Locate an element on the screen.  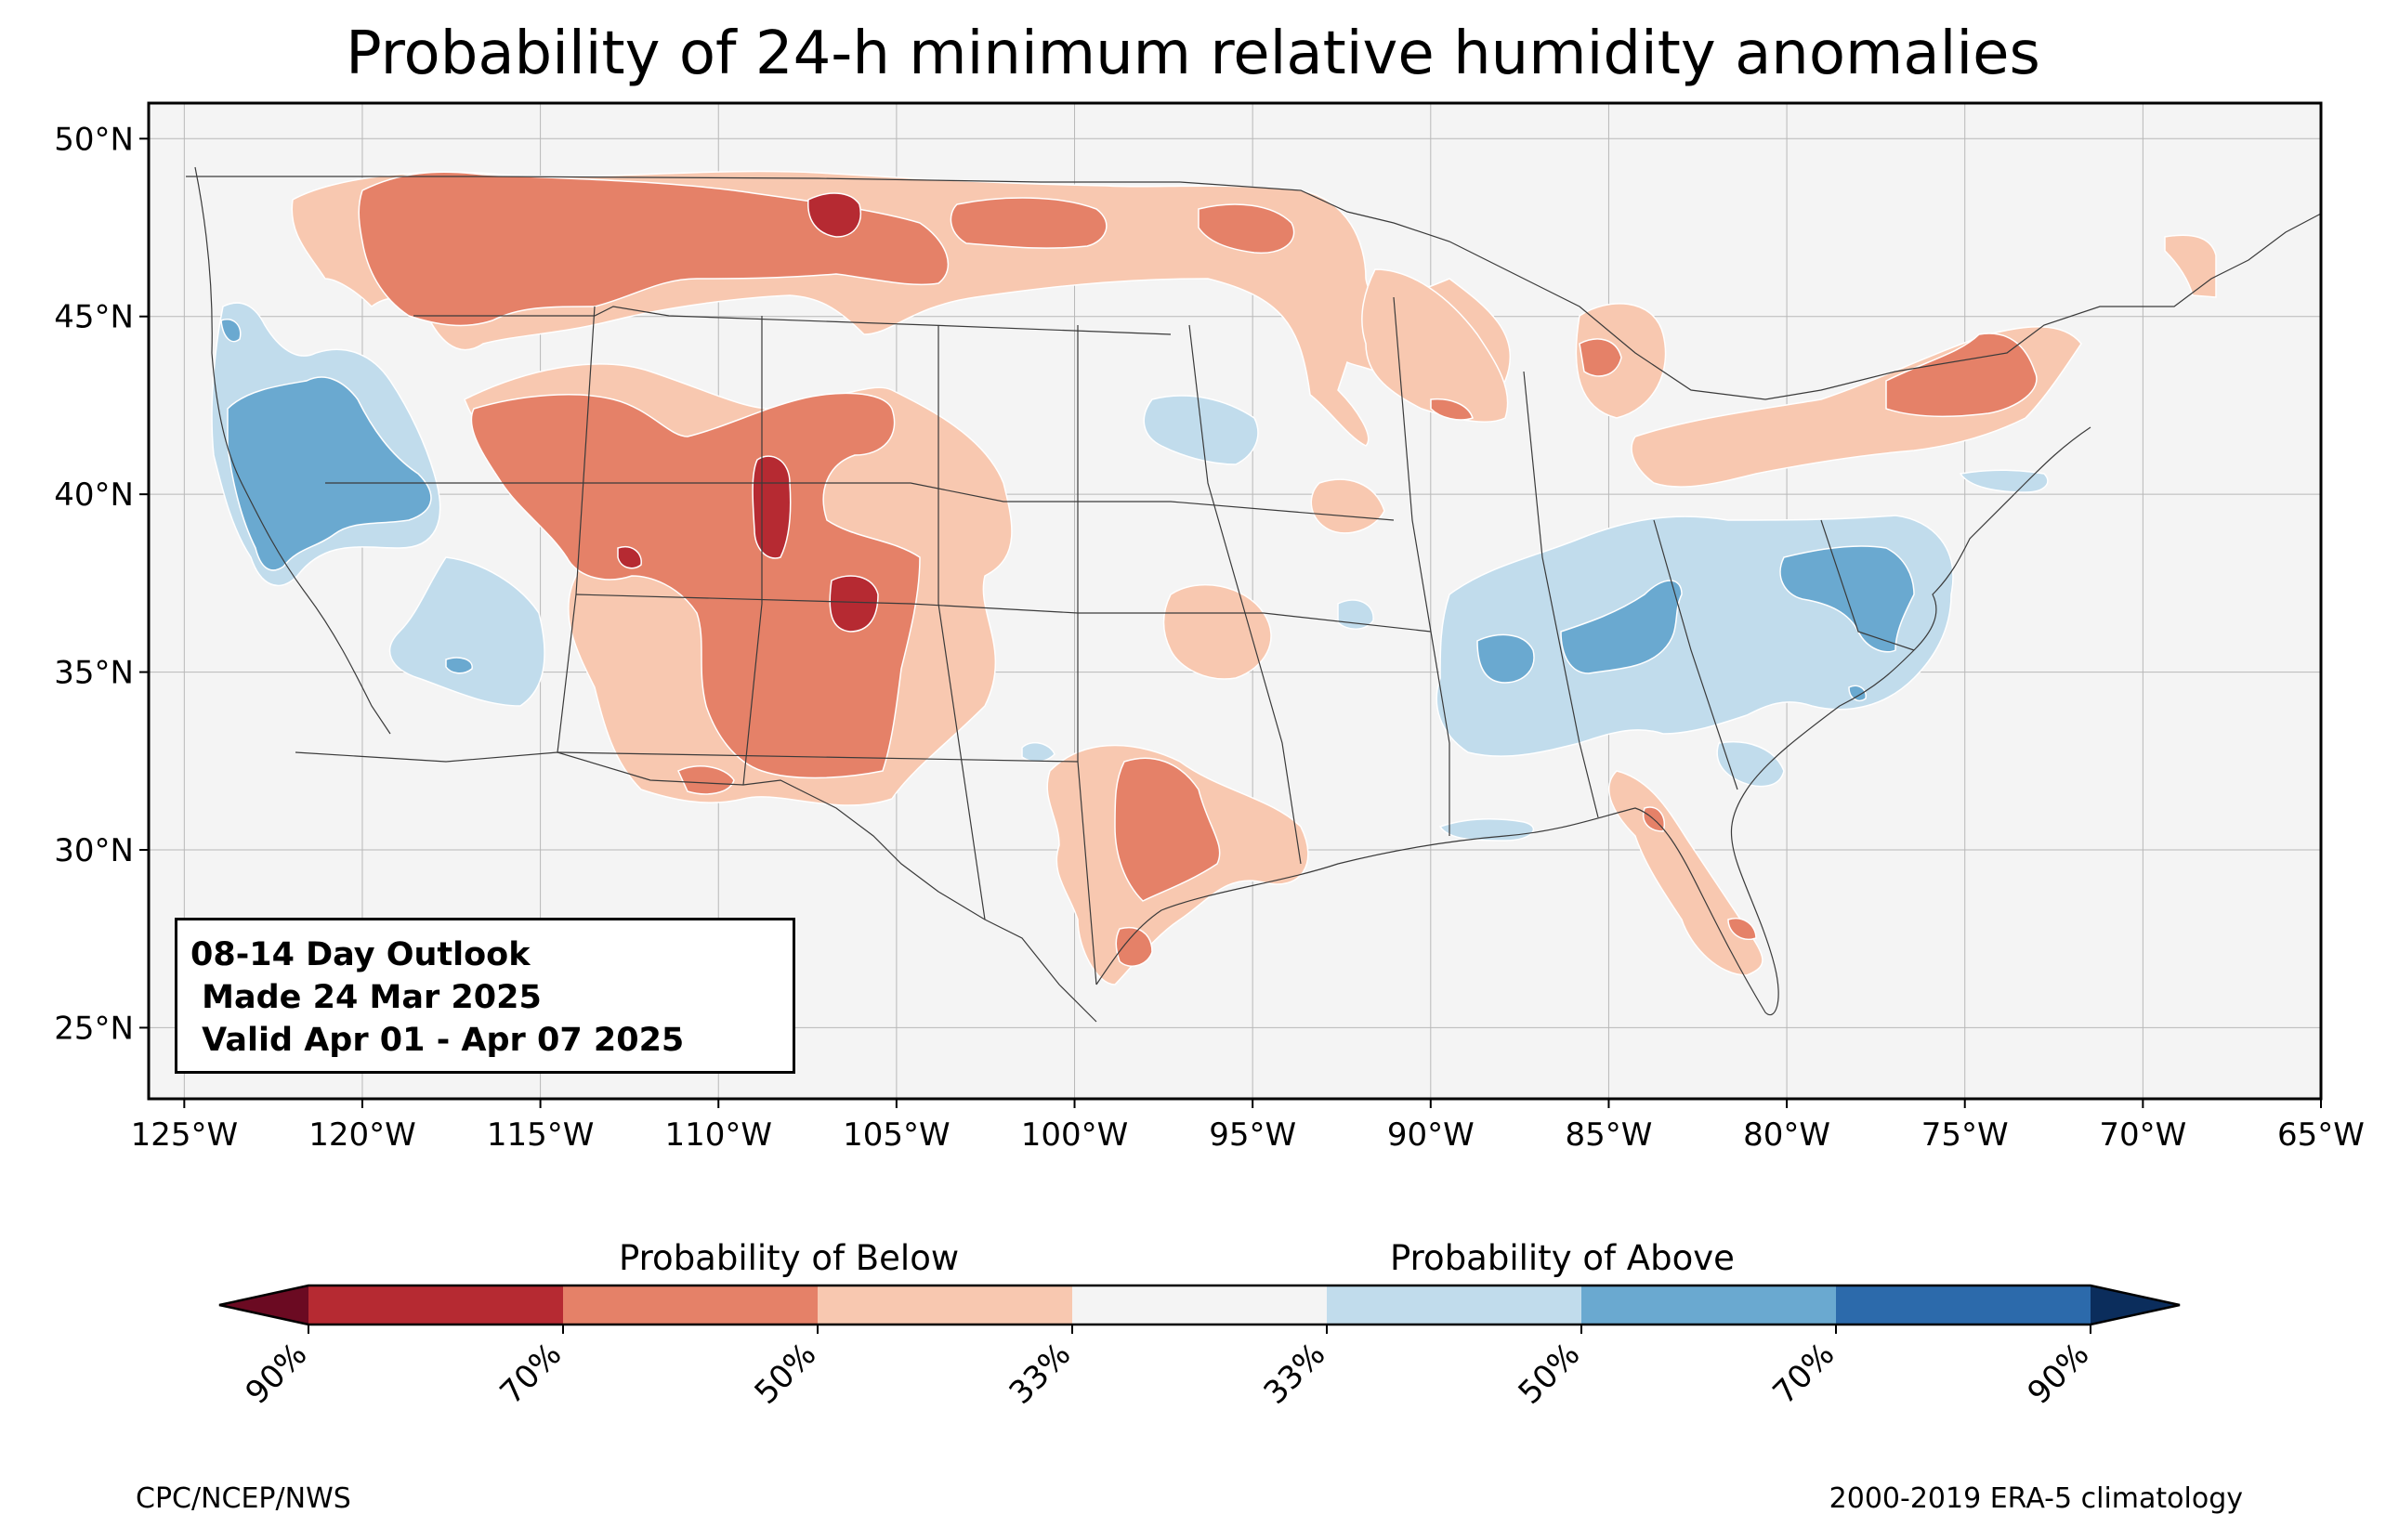
lon-tick-label: 80°W is located at coordinates (1786, 1135).